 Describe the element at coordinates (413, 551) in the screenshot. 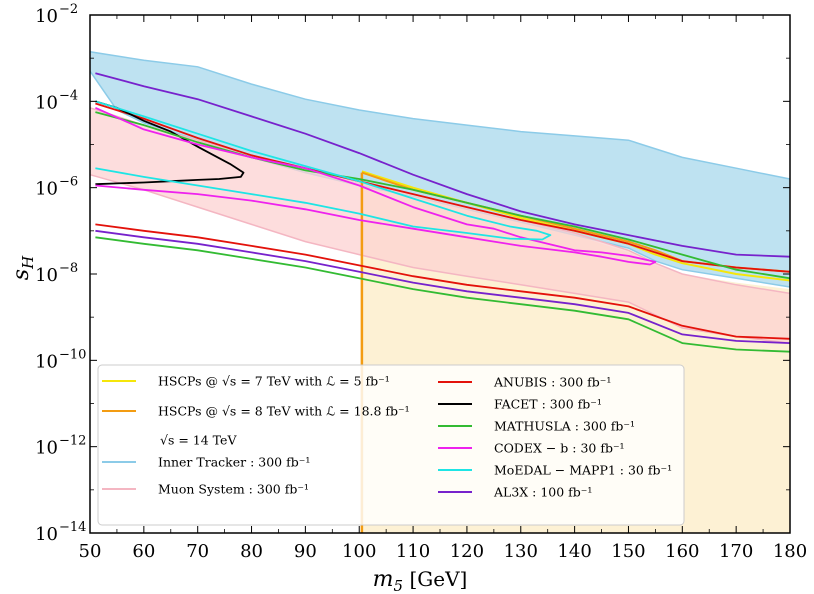

I see `x-tick-label: 110` at that location.